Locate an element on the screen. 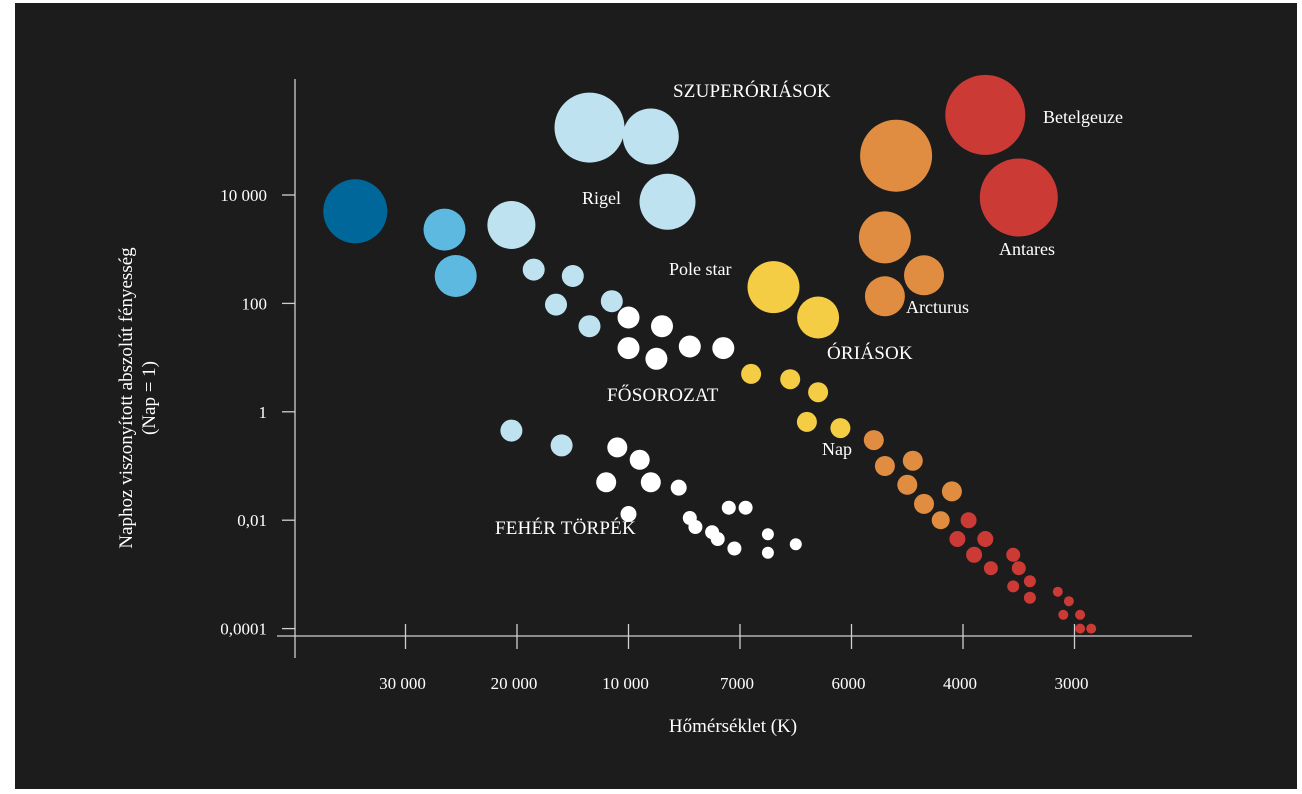 Image resolution: width=1302 pixels, height=794 pixels. y-tick-label: 10 000 is located at coordinates (243, 195).